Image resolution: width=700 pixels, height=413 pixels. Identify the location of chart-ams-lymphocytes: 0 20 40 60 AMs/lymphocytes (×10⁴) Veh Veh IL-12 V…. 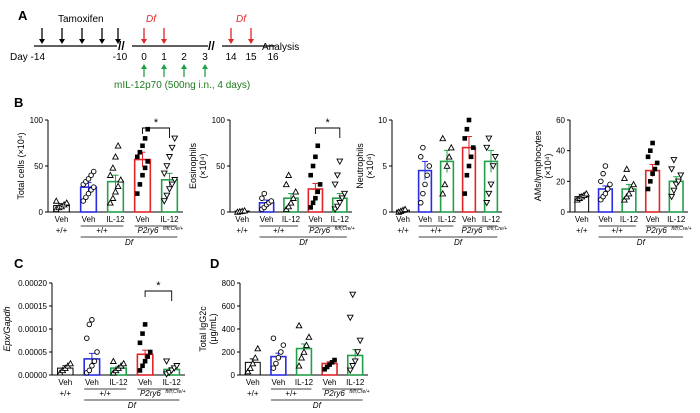
(612, 181).